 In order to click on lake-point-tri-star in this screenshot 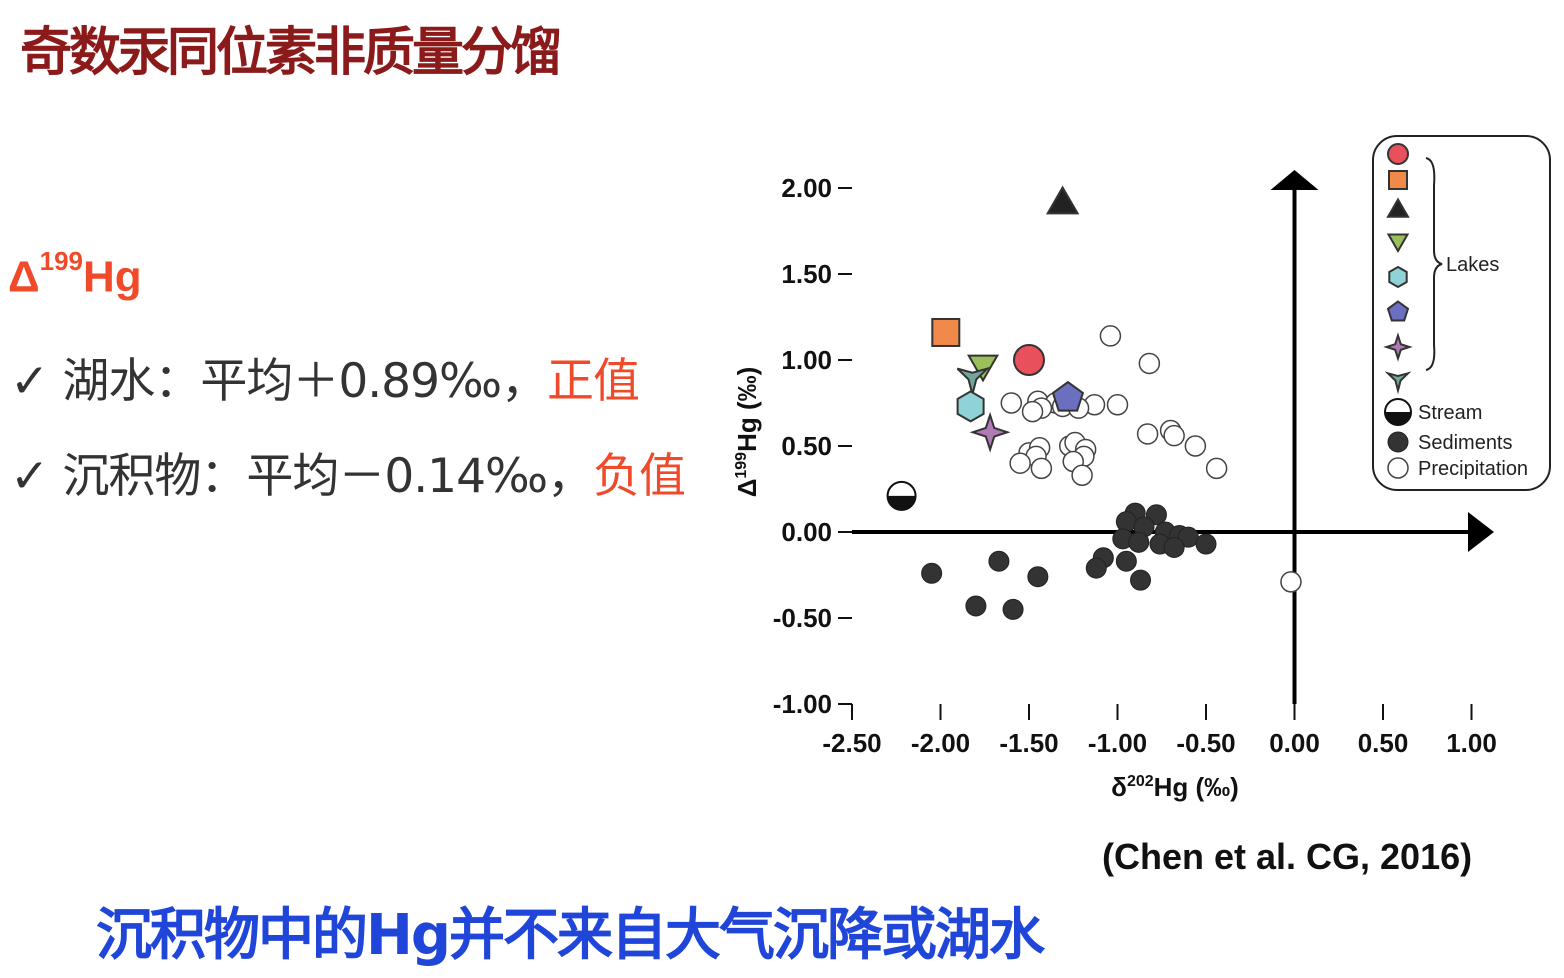, I will do `click(973, 382)`.